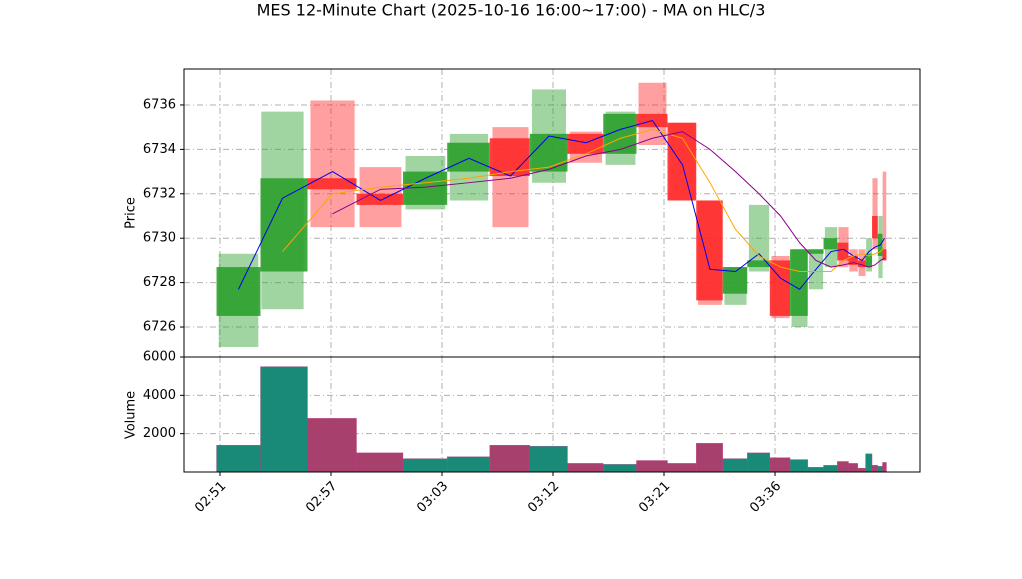  I want to click on y-tick-label: 6726, so click(159, 327).